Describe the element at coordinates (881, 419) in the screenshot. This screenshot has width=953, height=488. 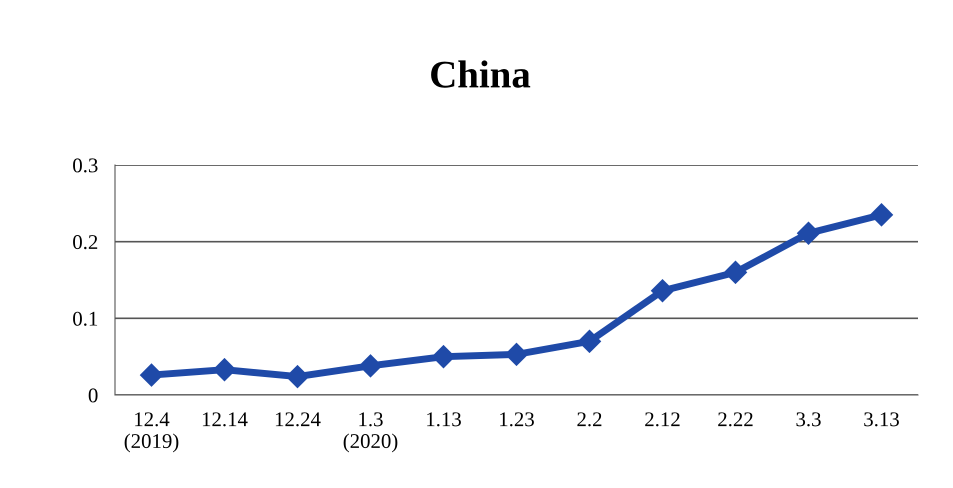
I see `x-tick-label: 3.13` at that location.